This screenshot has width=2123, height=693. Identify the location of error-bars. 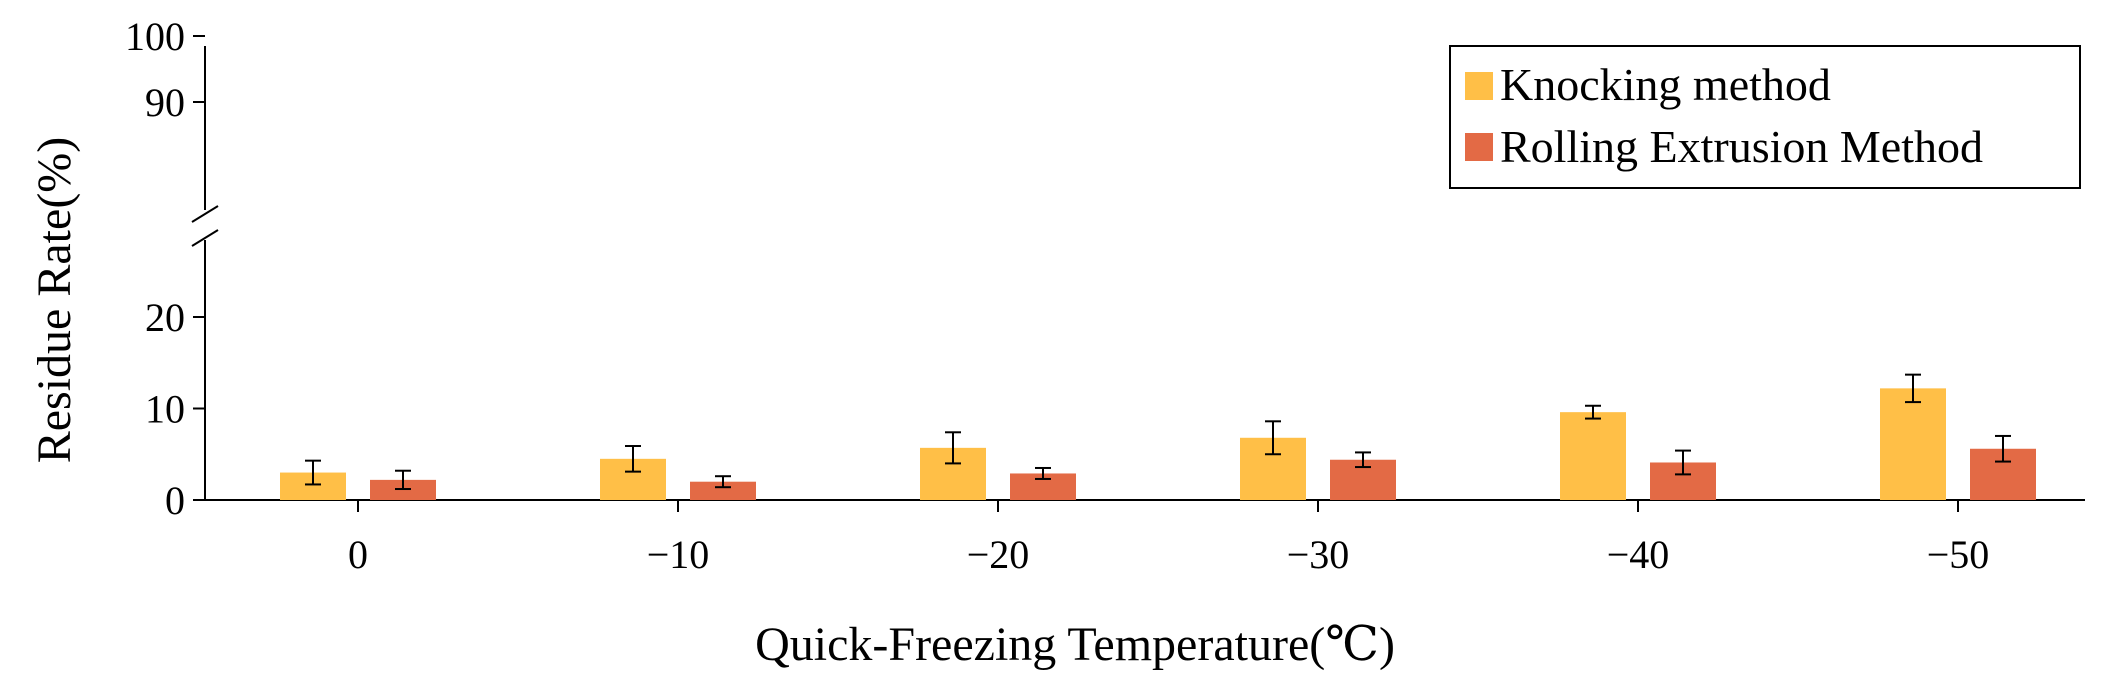
(1158, 432).